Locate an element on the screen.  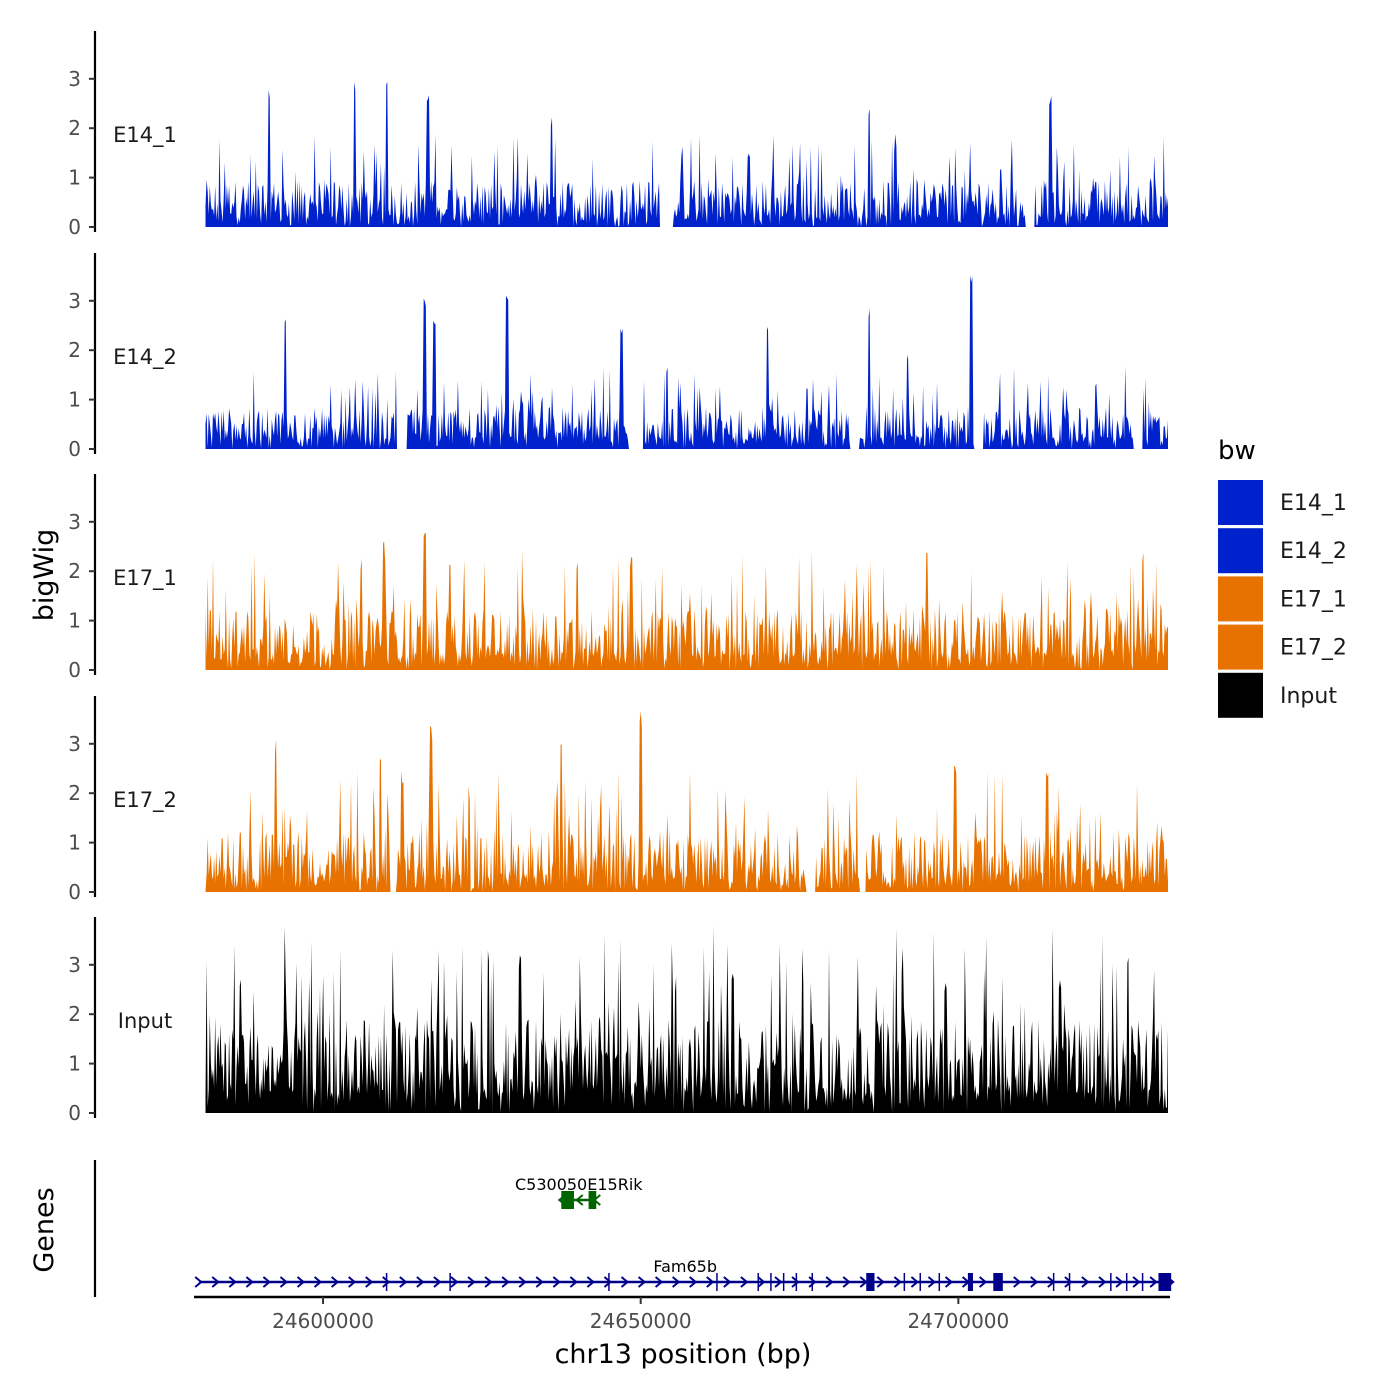
gene-C530050E15Rik: C530050E15Rik is located at coordinates (579, 1192).